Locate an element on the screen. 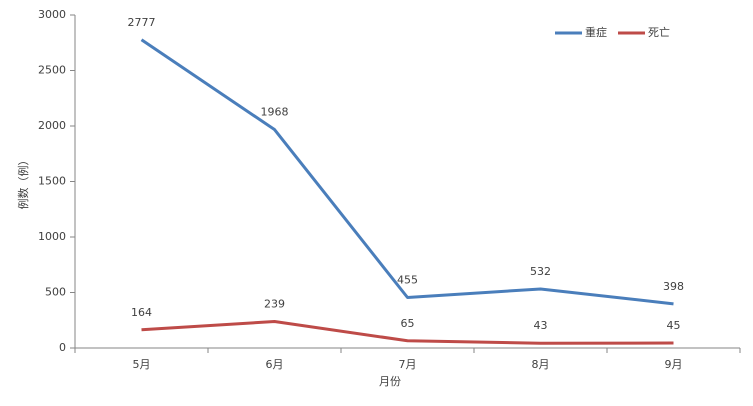 The image size is (753, 406). data-label: 239 is located at coordinates (274, 303).